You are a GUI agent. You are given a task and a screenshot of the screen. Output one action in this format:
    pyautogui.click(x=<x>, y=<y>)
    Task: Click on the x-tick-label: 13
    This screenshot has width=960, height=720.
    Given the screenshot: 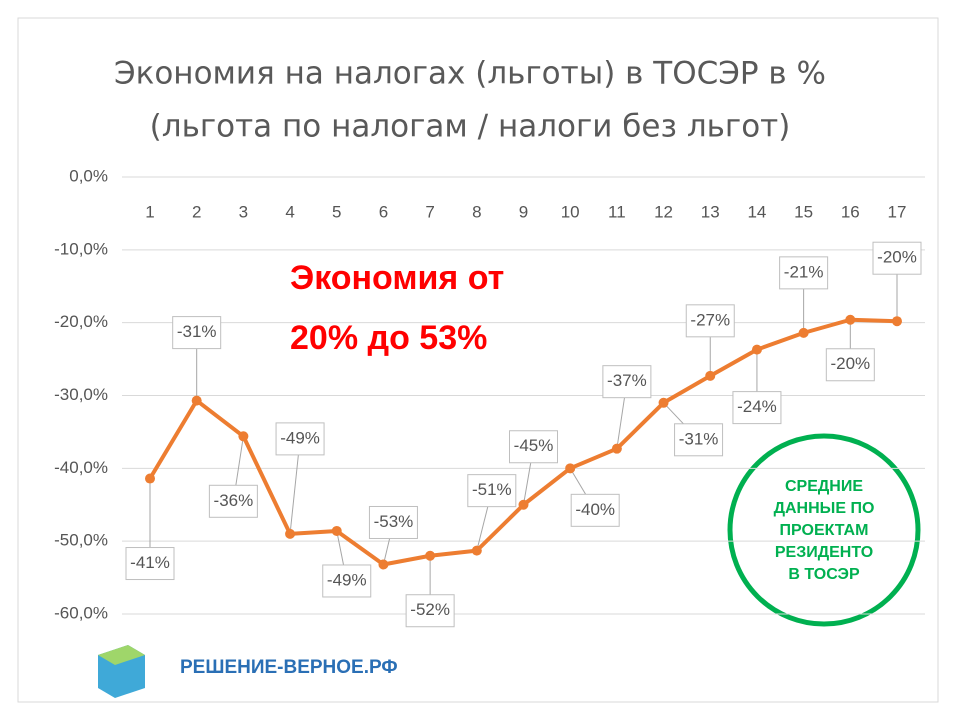 What is the action you would take?
    pyautogui.click(x=710, y=211)
    